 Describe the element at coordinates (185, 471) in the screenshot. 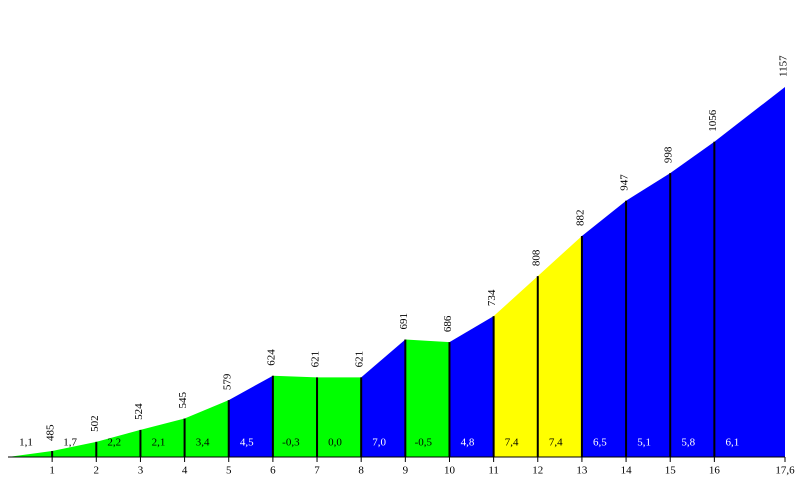

I see `x-tick-label: 4` at that location.